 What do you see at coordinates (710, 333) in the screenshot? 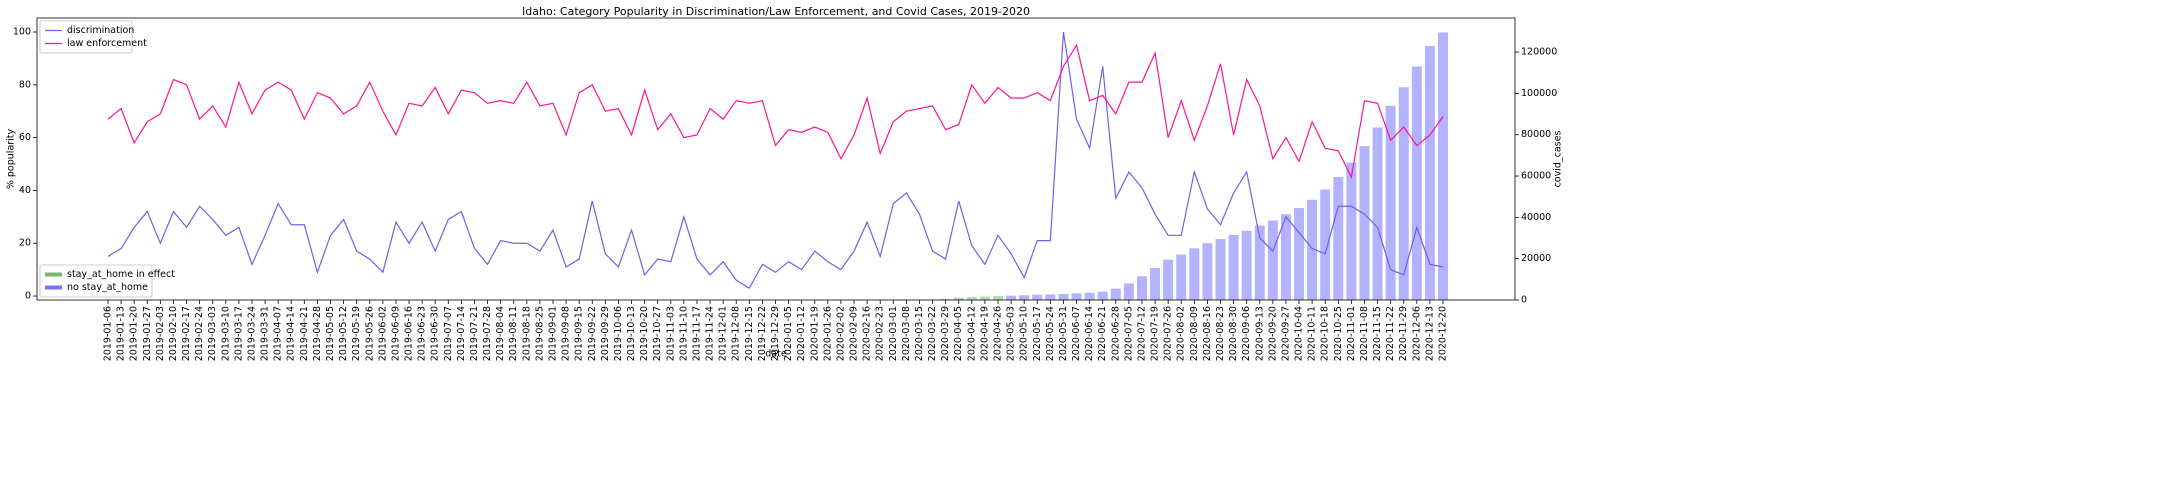
I see `x-tick-label: 2019-11-24` at bounding box center [710, 333].